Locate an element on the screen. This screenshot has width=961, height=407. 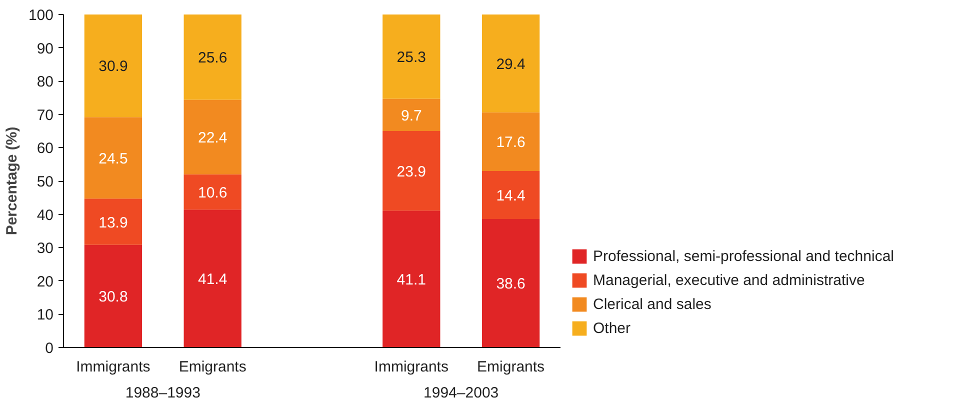
data-label: 25.3 is located at coordinates (411, 57).